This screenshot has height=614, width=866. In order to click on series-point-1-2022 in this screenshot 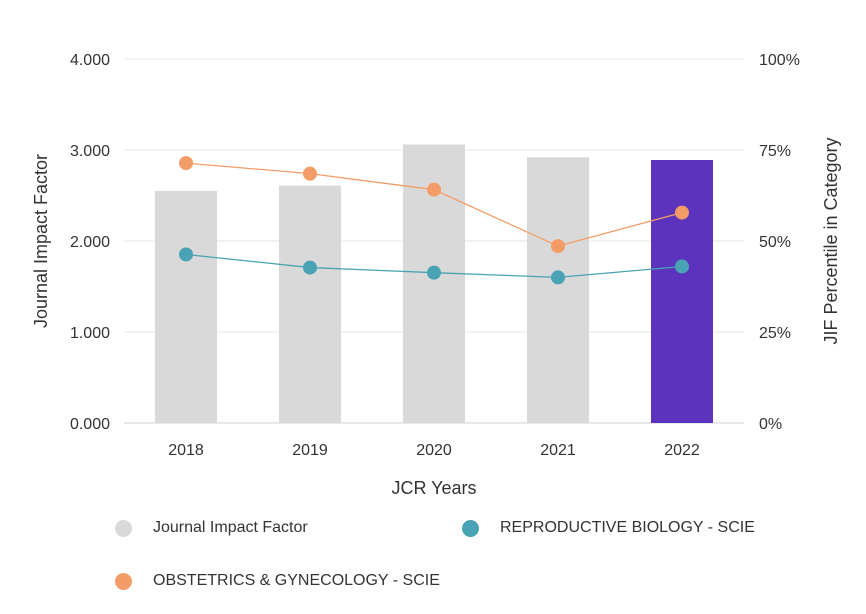, I will do `click(682, 212)`.